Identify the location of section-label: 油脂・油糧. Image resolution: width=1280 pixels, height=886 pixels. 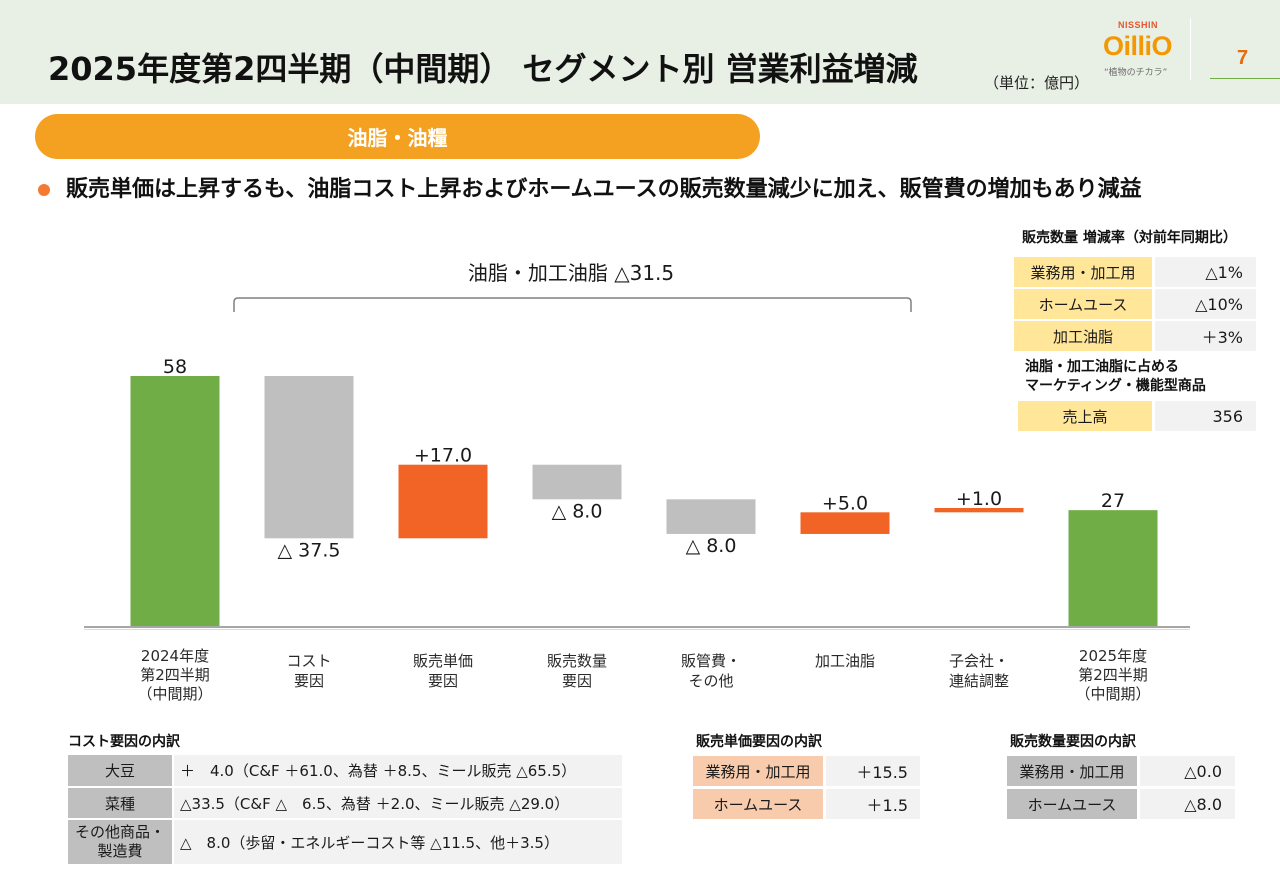
(397, 138).